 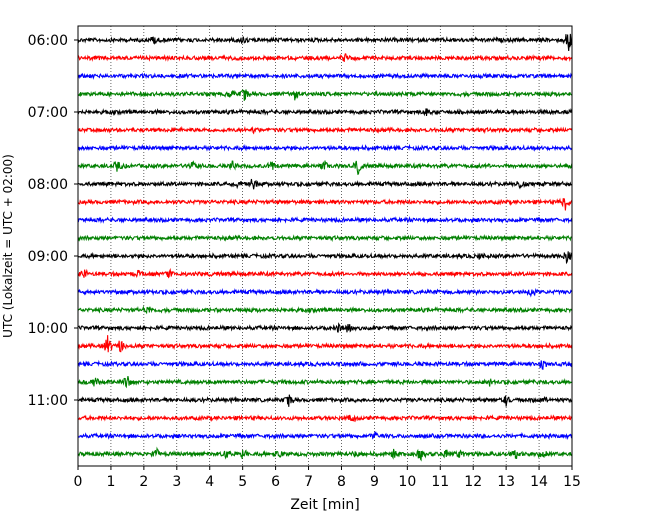 I want to click on y-tick-label: 09:00, so click(x=48, y=257).